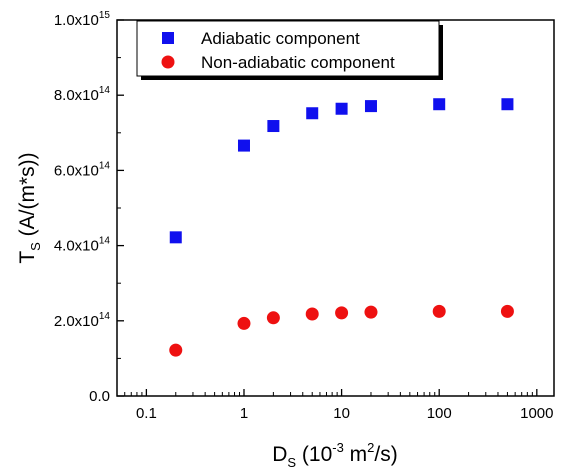  I want to click on y-tick-mantissa: 2.0x10, so click(76, 321).